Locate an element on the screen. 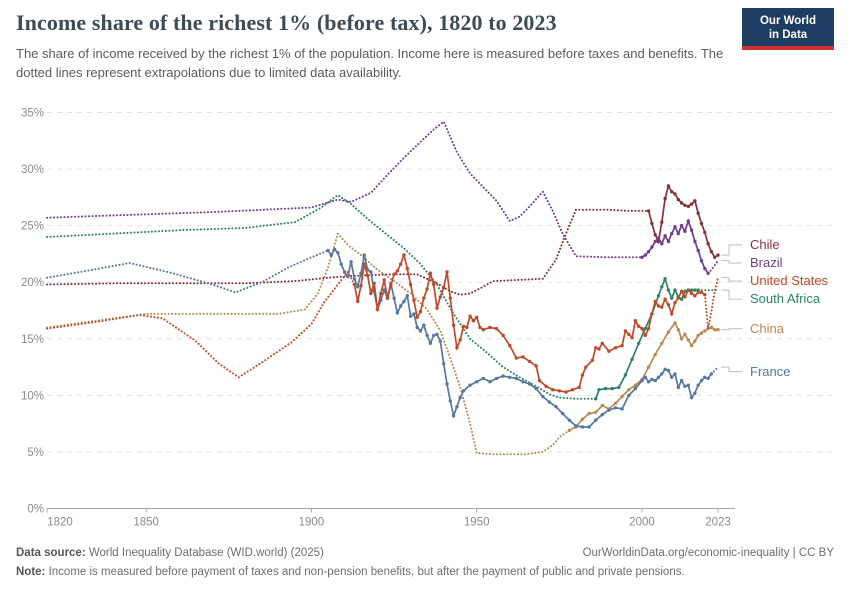 This screenshot has width=850, height=600. series-line-chile-dotted is located at coordinates (348, 252).